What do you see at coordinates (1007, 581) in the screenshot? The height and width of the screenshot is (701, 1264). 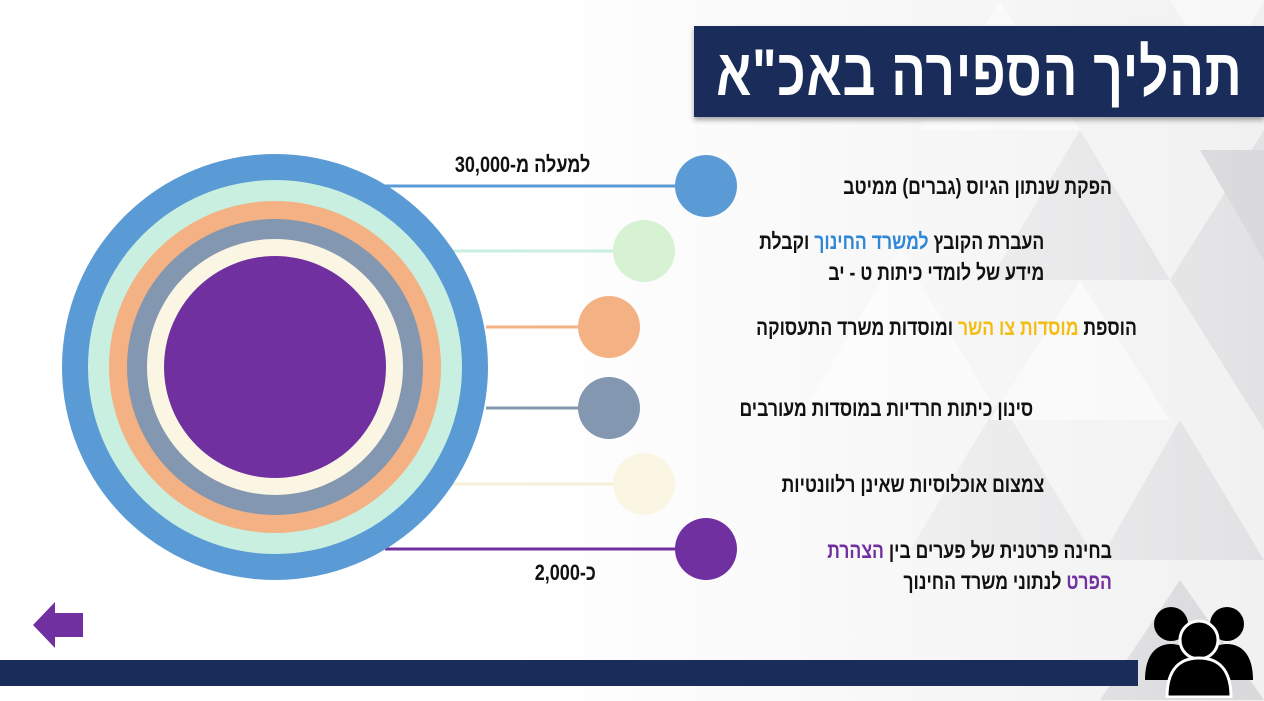 I see `step-text-6-line-2: הפרט לנתוני משרד החינוך` at bounding box center [1007, 581].